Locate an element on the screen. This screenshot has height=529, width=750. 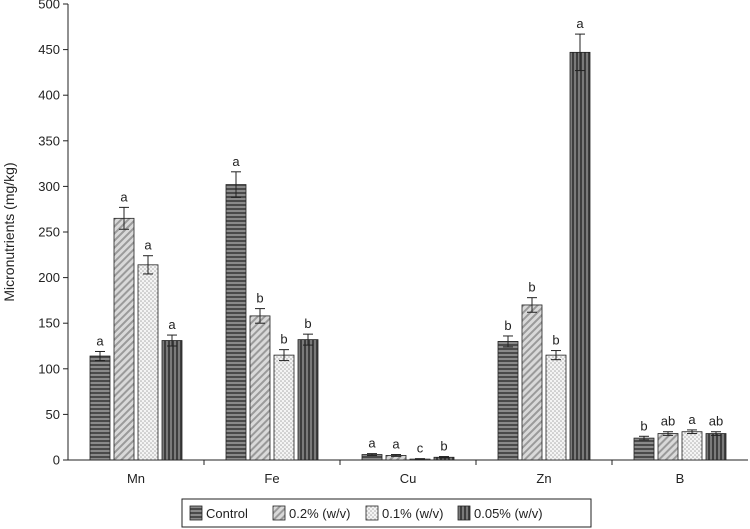
y-tick-label: 200 is located at coordinates (49, 277).